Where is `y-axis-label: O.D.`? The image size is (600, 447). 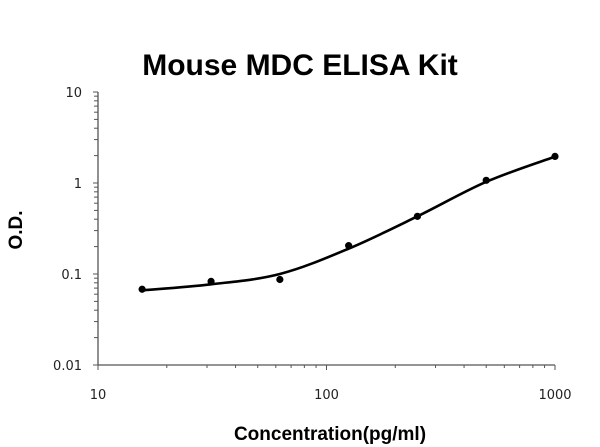 y-axis-label: O.D. is located at coordinates (16, 229).